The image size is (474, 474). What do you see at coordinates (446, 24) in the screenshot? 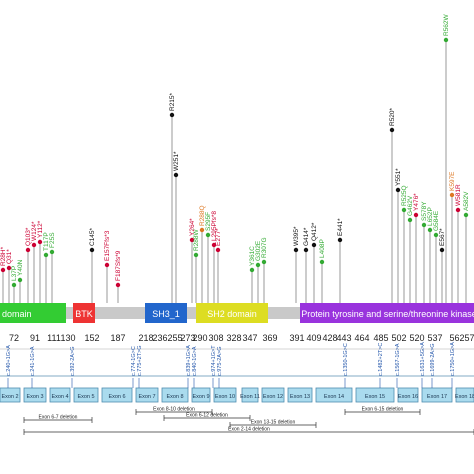
I see `mutation-label: R562W` at bounding box center [446, 24].